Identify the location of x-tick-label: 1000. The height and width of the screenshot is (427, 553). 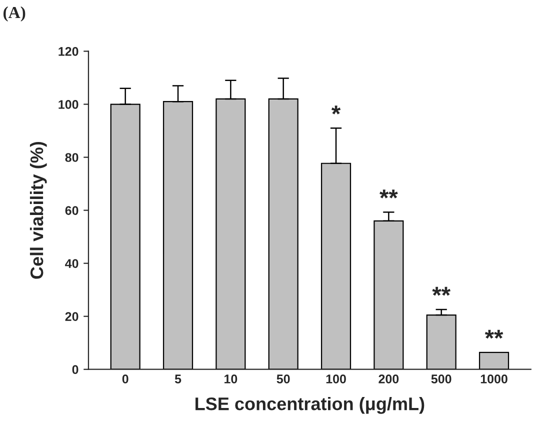
(494, 379).